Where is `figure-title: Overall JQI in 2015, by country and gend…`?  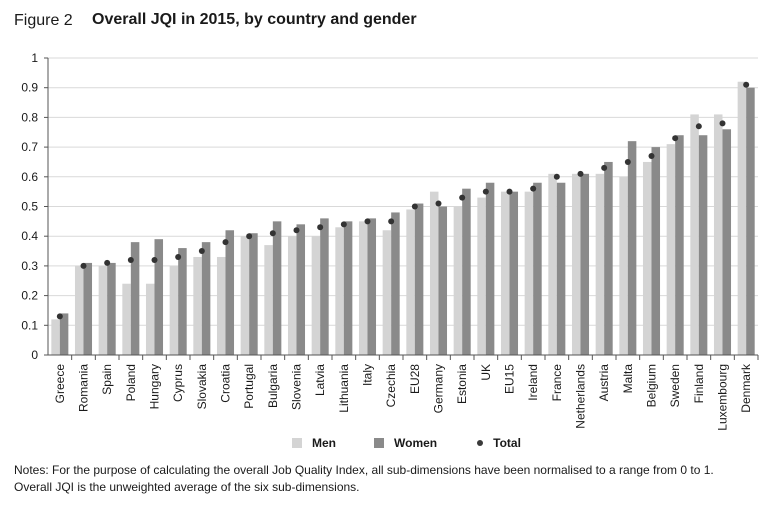
figure-title: Overall JQI in 2015, by country and gend… is located at coordinates (254, 19).